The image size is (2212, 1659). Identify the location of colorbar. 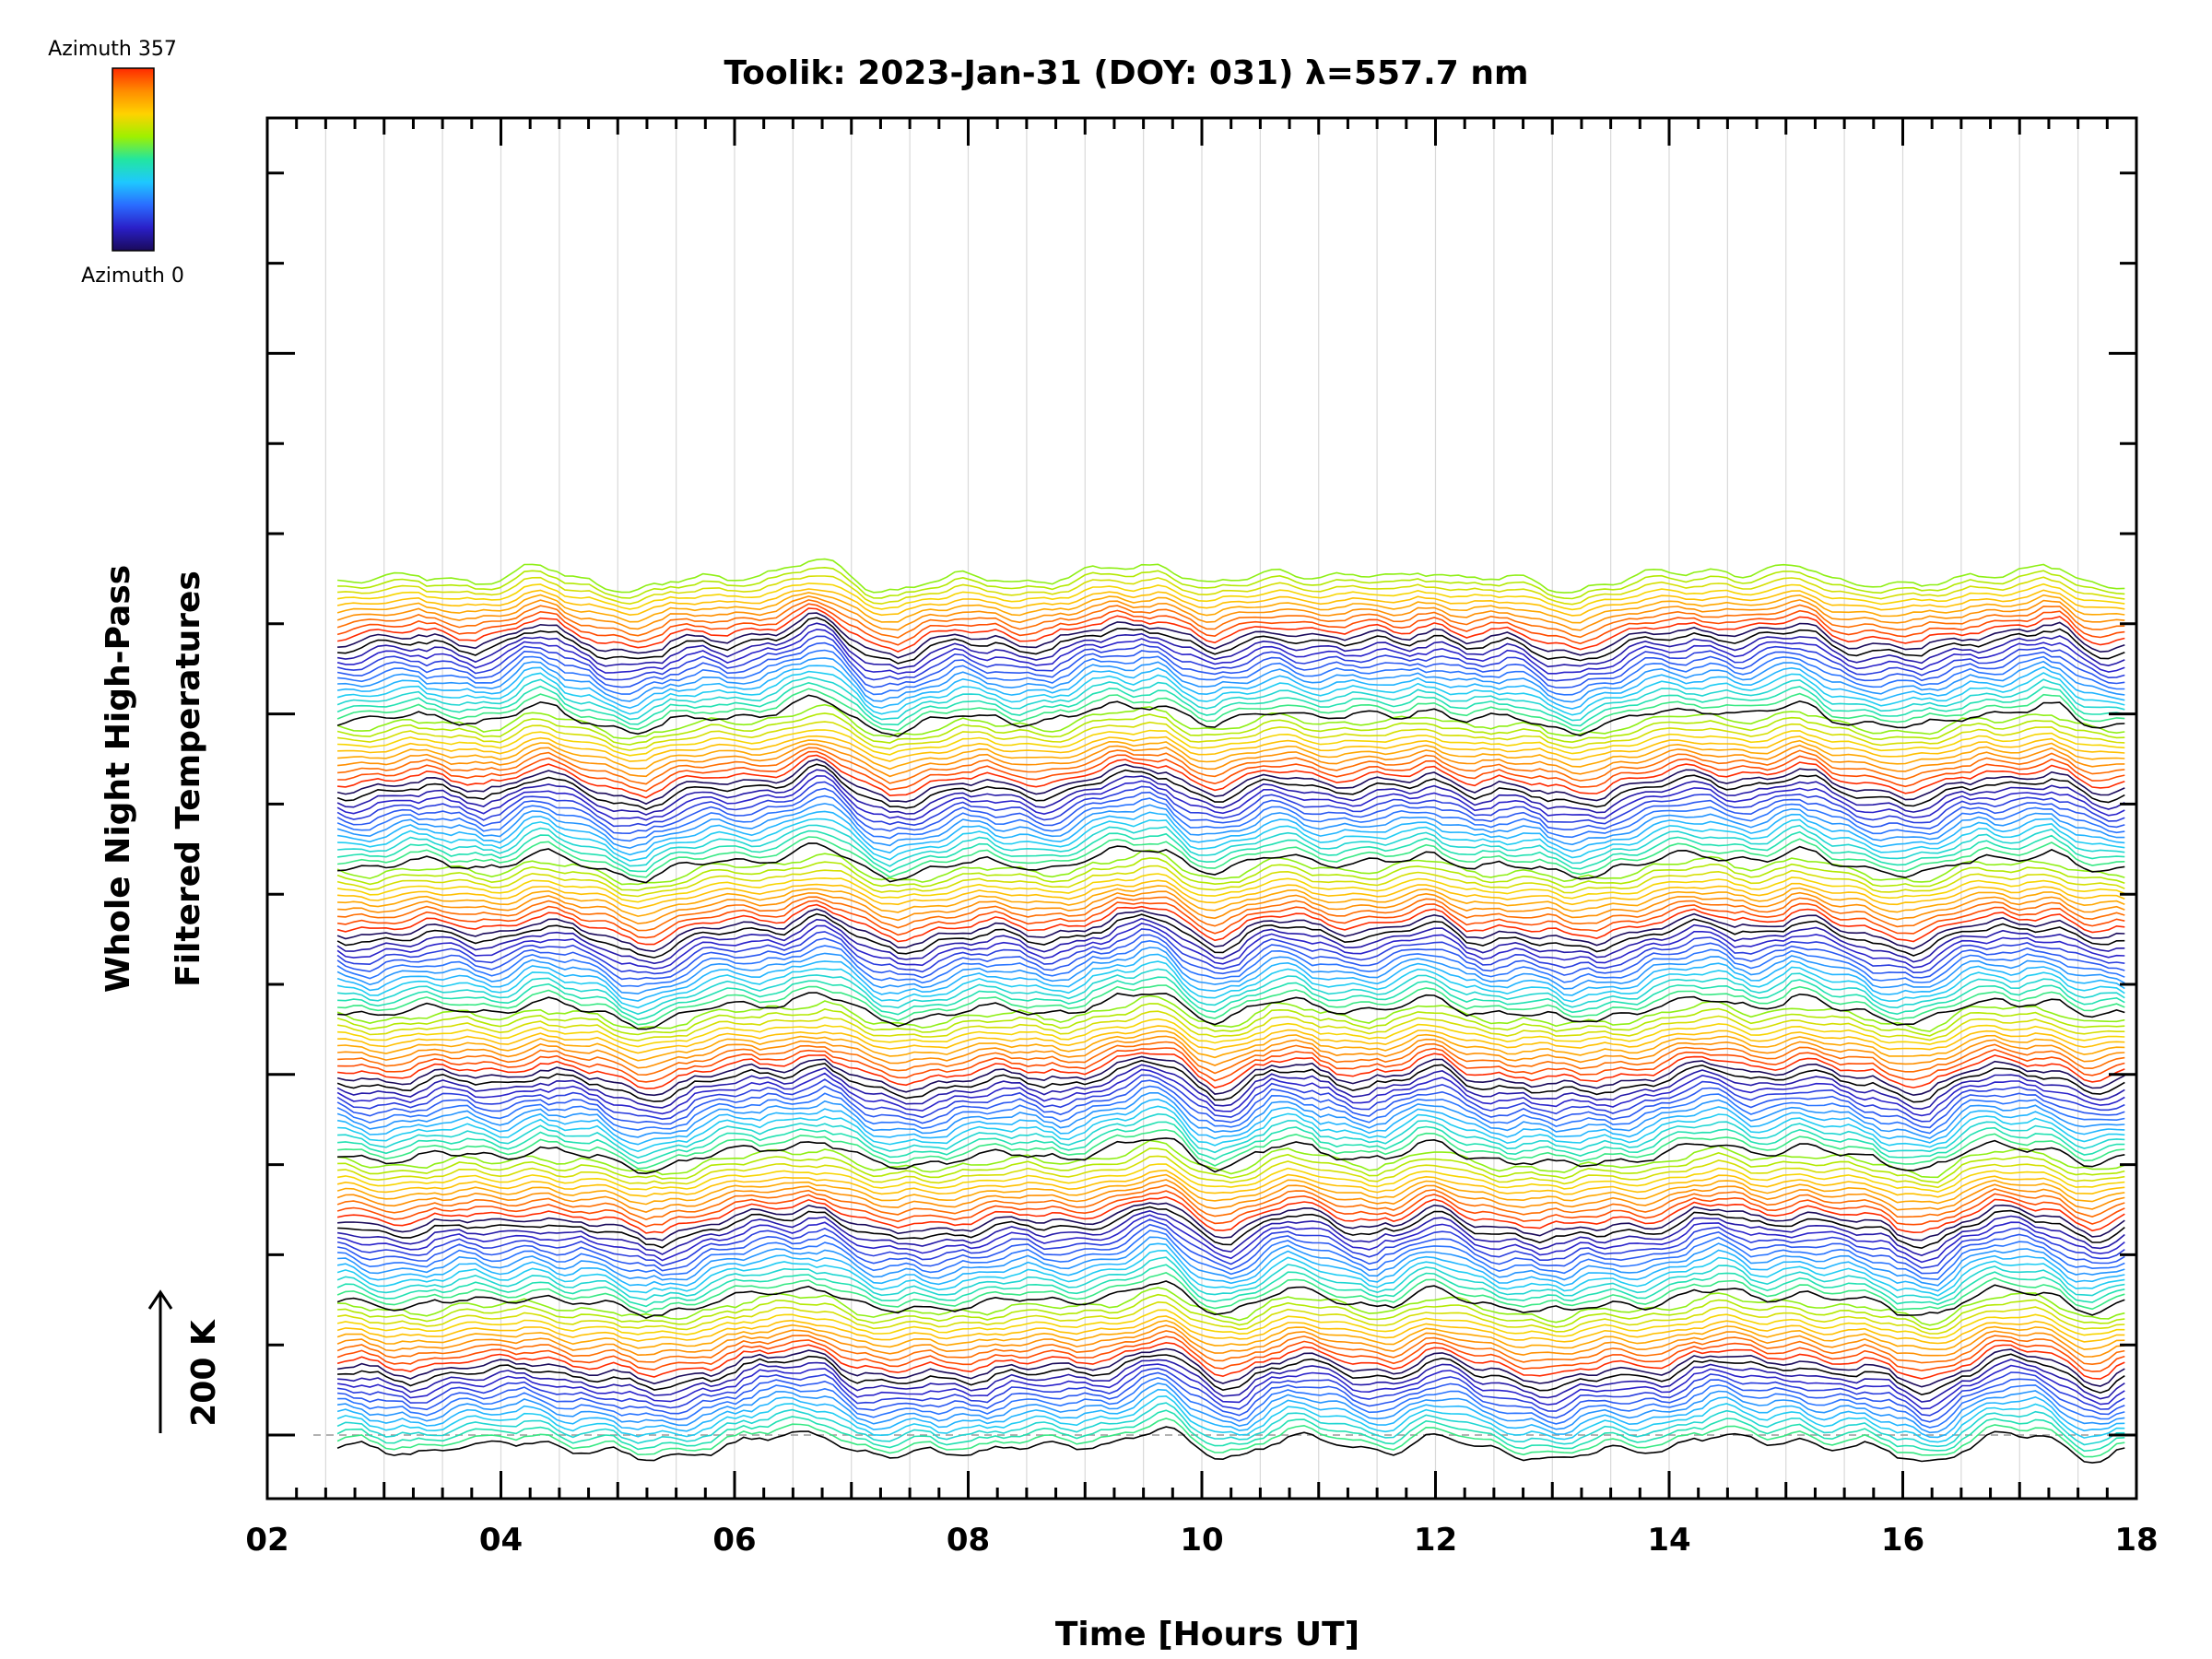
(133, 159).